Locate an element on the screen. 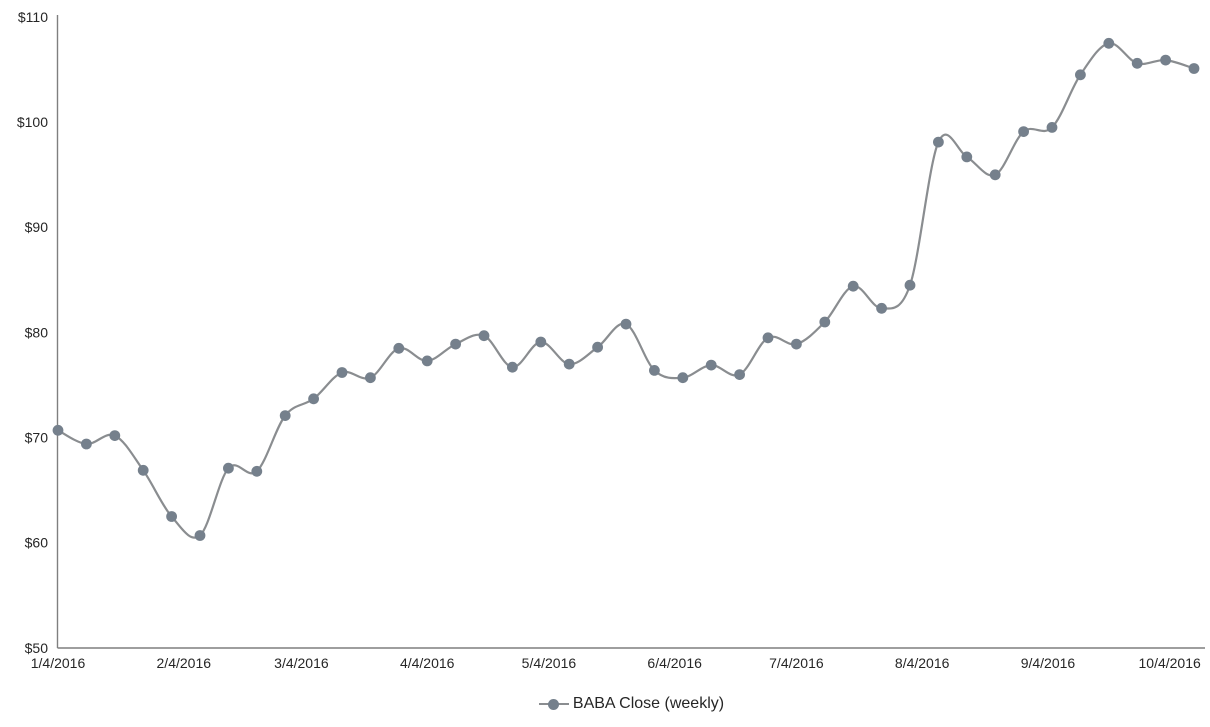 The image size is (1210, 727). x-tick-label: 4/4/2016 is located at coordinates (427, 663).